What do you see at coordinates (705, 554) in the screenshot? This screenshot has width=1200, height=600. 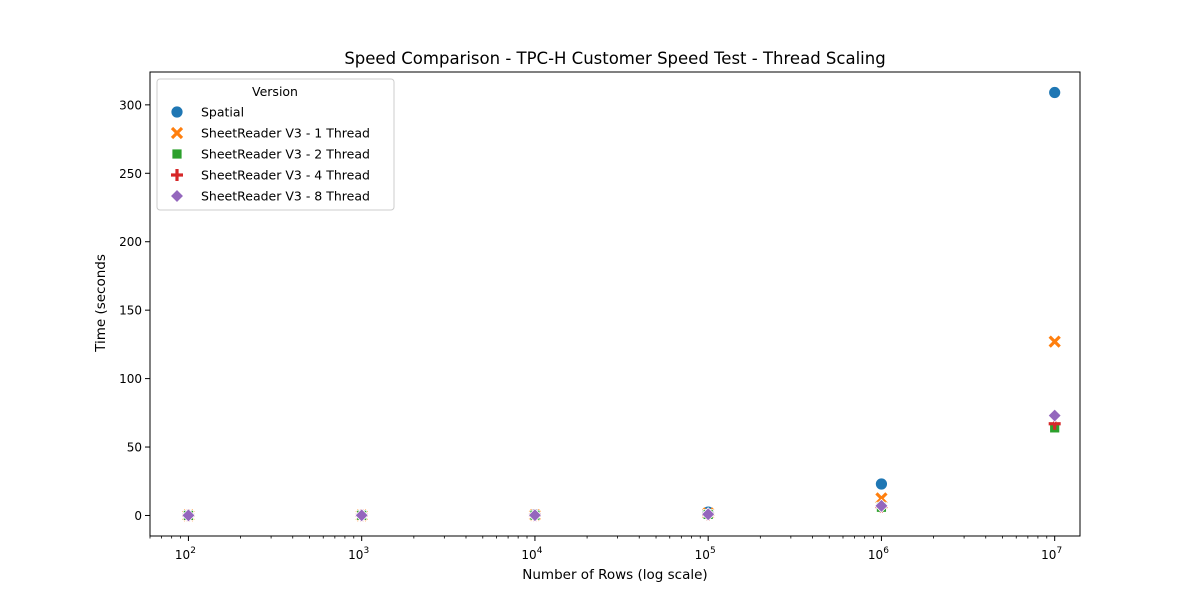 I see `x-tick-label: 10⁵` at bounding box center [705, 554].